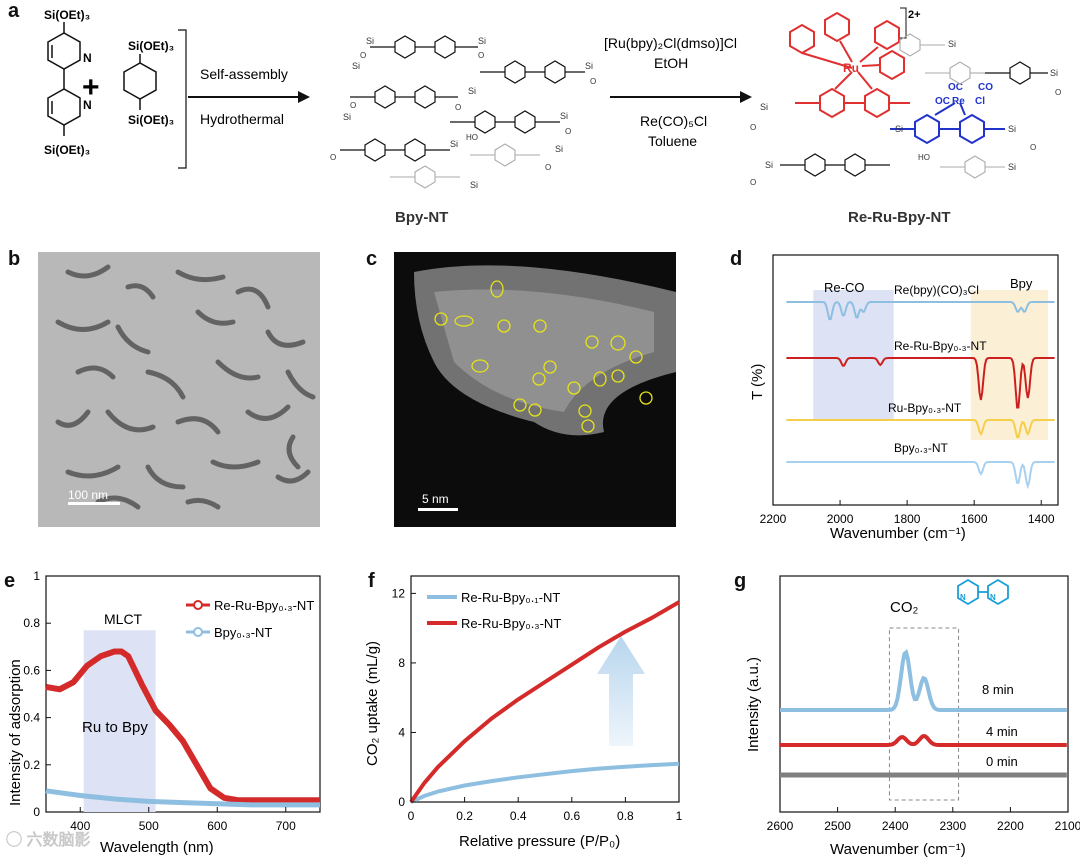 This screenshot has height=858, width=1080. I want to click on chart-d-legend-1: Re-Ru-Bpy₀.₃-NT, so click(940, 346).